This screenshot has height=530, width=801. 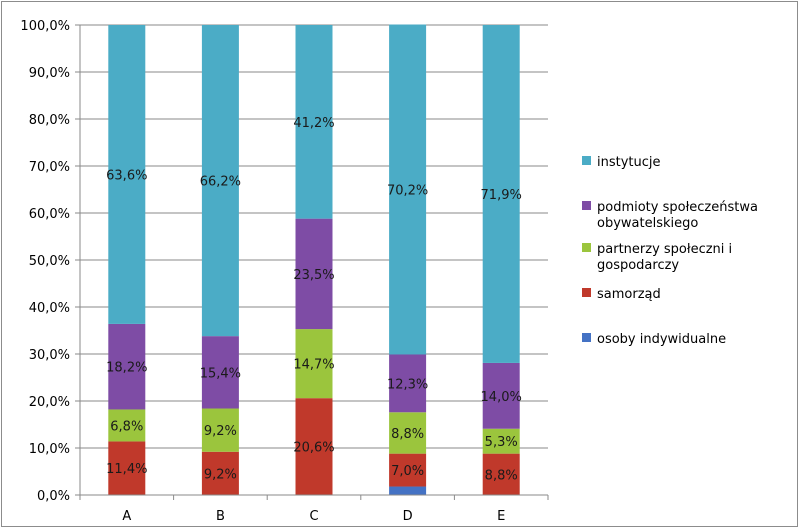 I want to click on legend-label: podmioty społeczeństwa, so click(x=677, y=207).